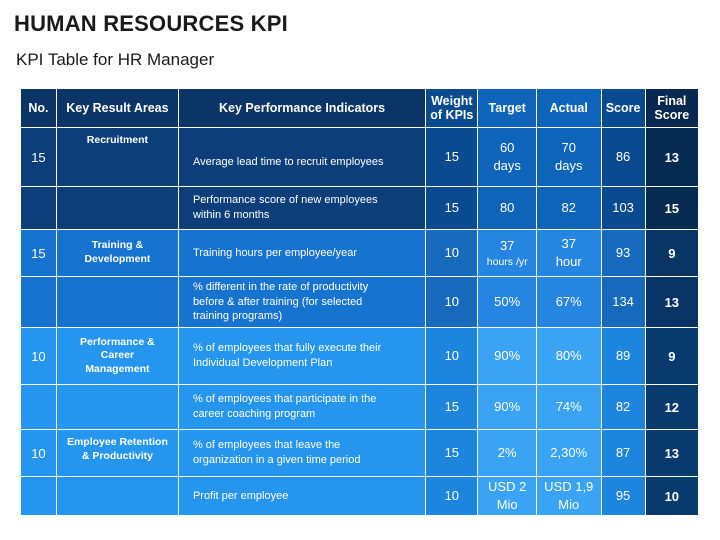 The width and height of the screenshot is (720, 540). What do you see at coordinates (117, 108) in the screenshot?
I see `header-key-result-areas: Key Result Areas` at bounding box center [117, 108].